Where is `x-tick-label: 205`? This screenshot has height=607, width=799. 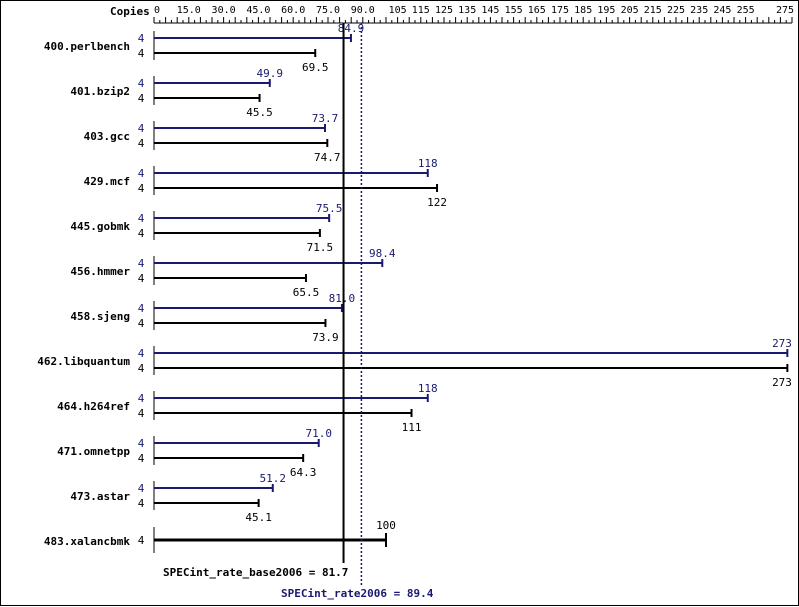
x-tick-label: 205 is located at coordinates (630, 10).